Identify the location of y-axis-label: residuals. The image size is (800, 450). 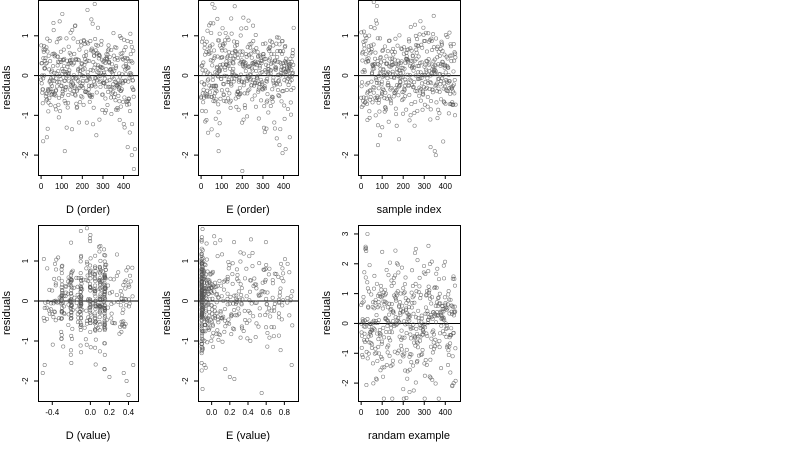
(167, 312).